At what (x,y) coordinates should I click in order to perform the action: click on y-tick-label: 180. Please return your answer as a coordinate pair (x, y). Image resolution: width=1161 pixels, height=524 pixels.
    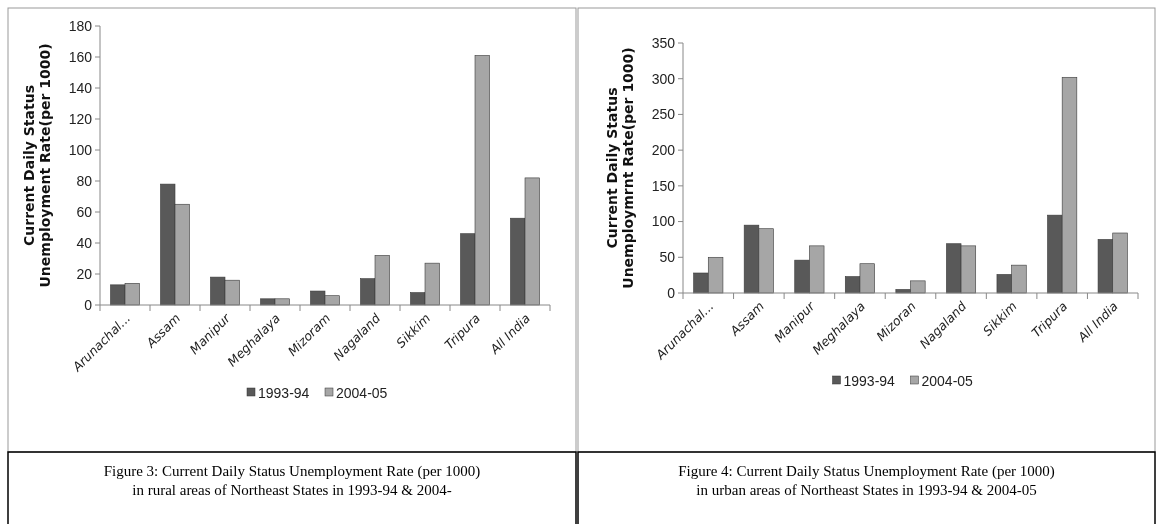
    Looking at the image, I should click on (80, 25).